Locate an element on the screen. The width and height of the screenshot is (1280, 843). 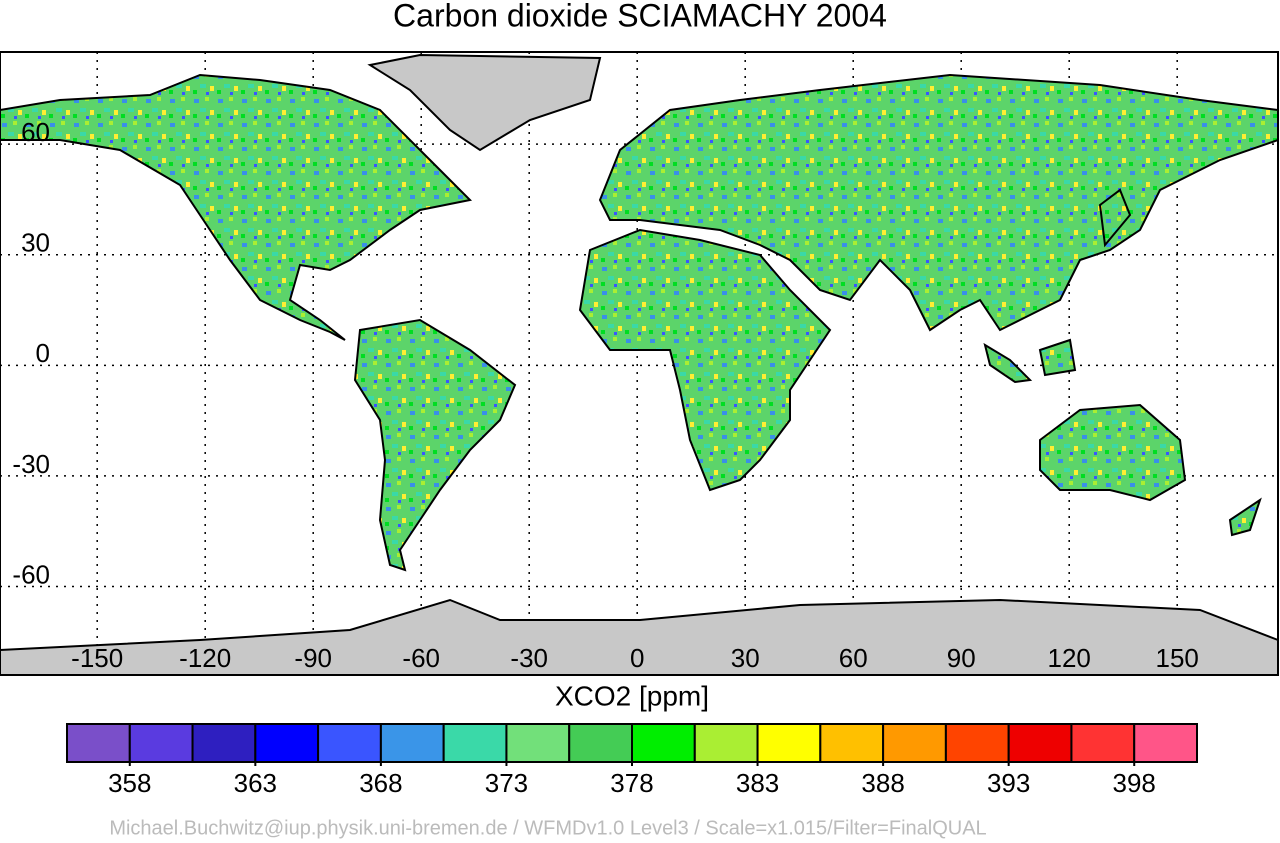
north-america is located at coordinates (236, 207).